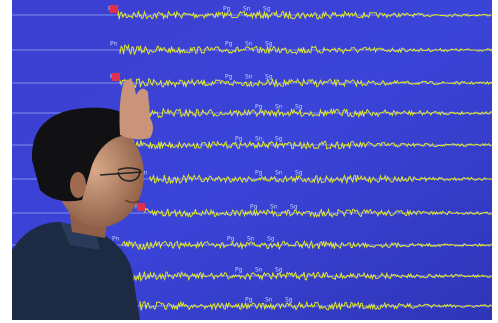 The height and width of the screenshot is (323, 498). I want to click on hair, so click(88, 154).